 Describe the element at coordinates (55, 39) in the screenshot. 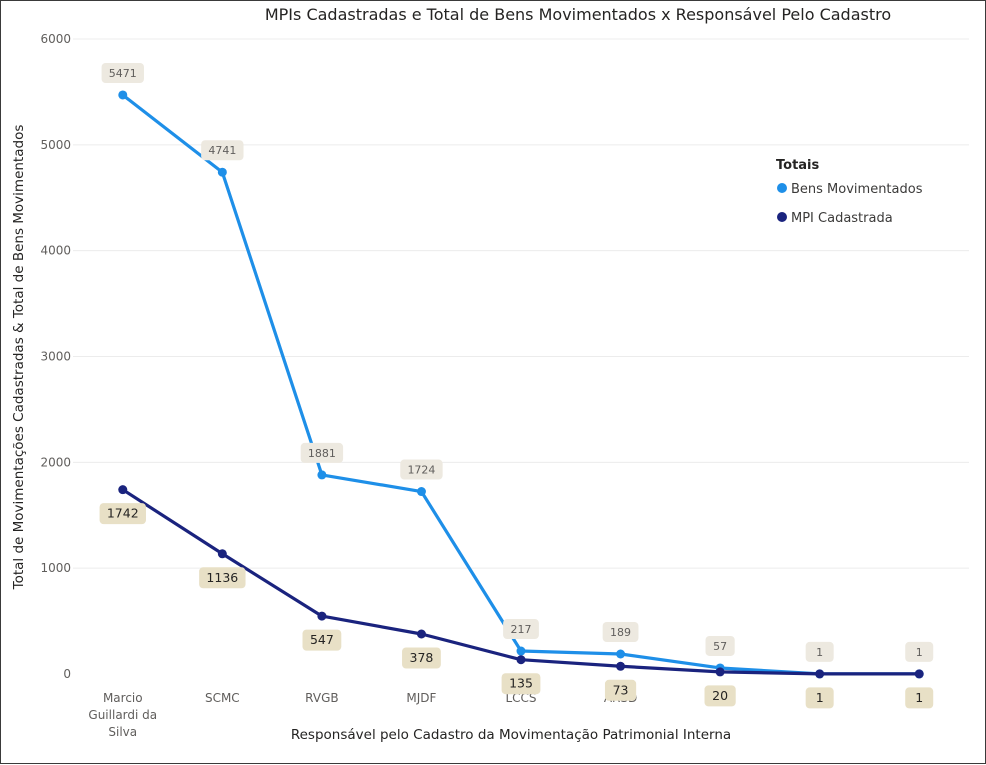

I see `y-tick-label: 6000` at that location.